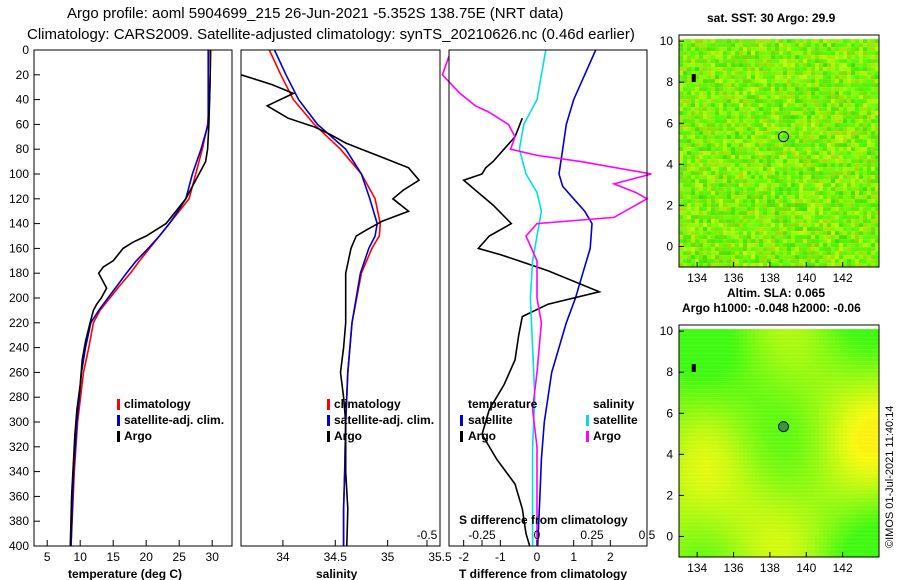 This screenshot has width=900, height=580. Describe the element at coordinates (770, 278) in the screenshot. I see `map-x-tick-label: 138` at that location.